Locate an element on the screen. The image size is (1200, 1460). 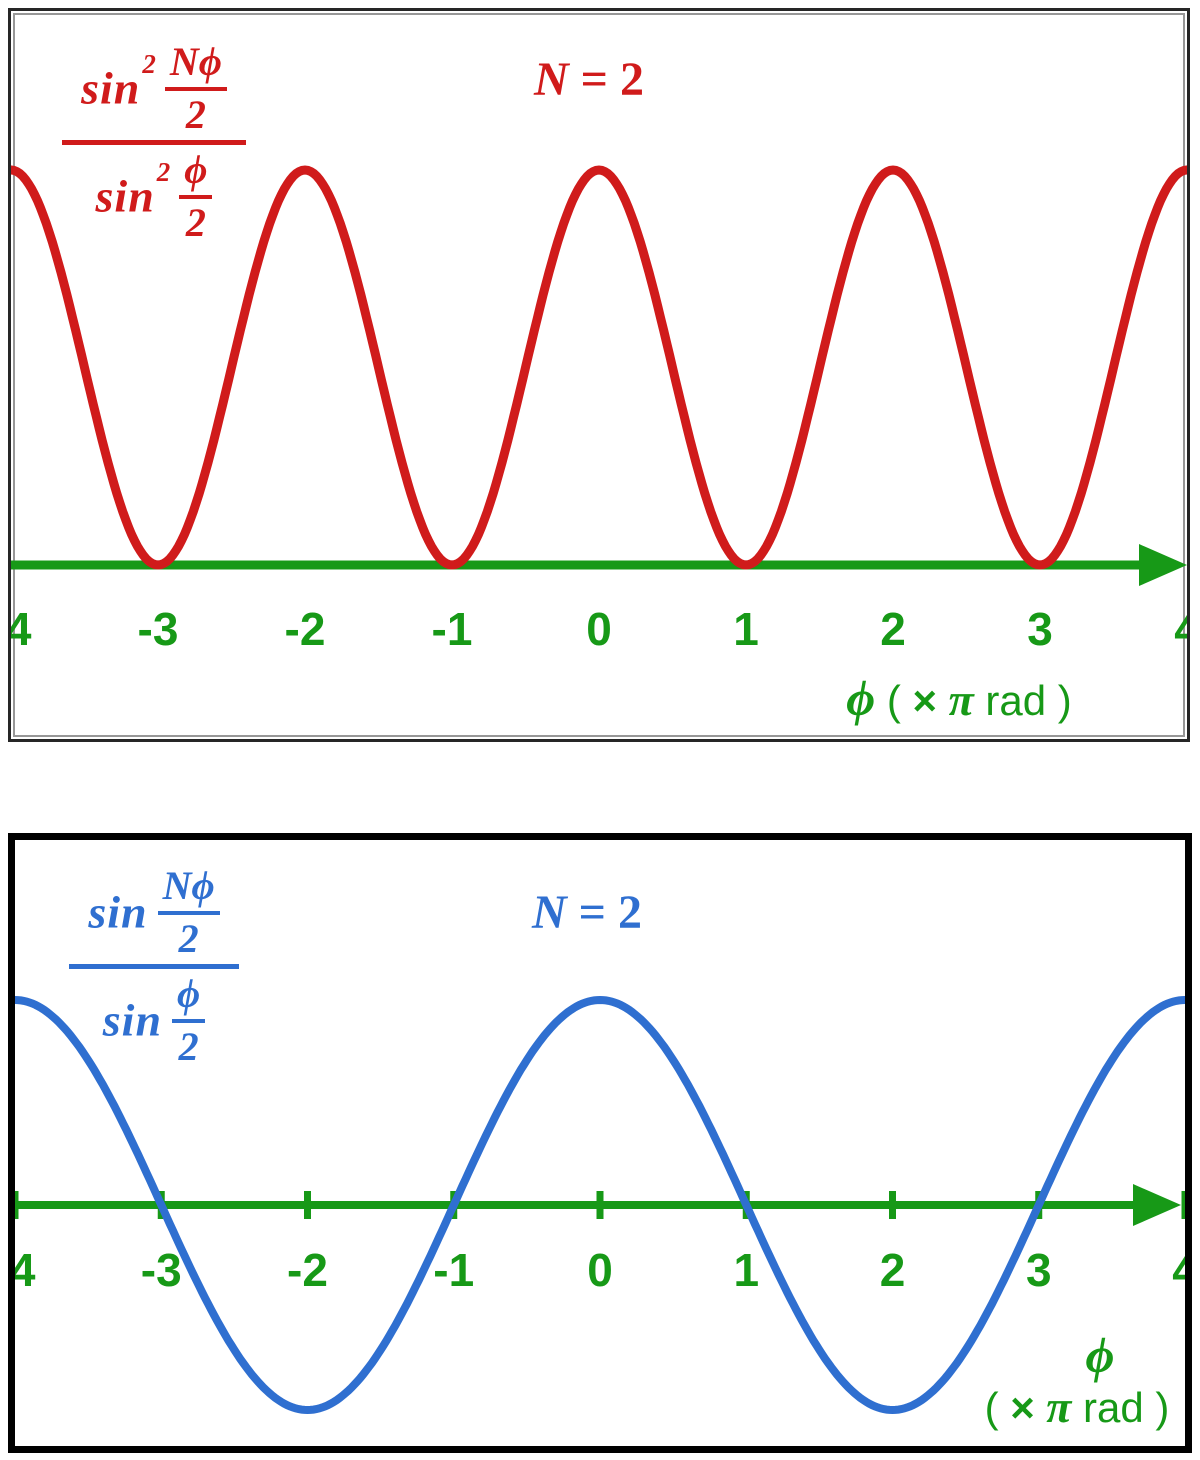
formula-bottom-amplitude: sin Nϕ 2 sin ϕ 2 is located at coordinates (154, 966).